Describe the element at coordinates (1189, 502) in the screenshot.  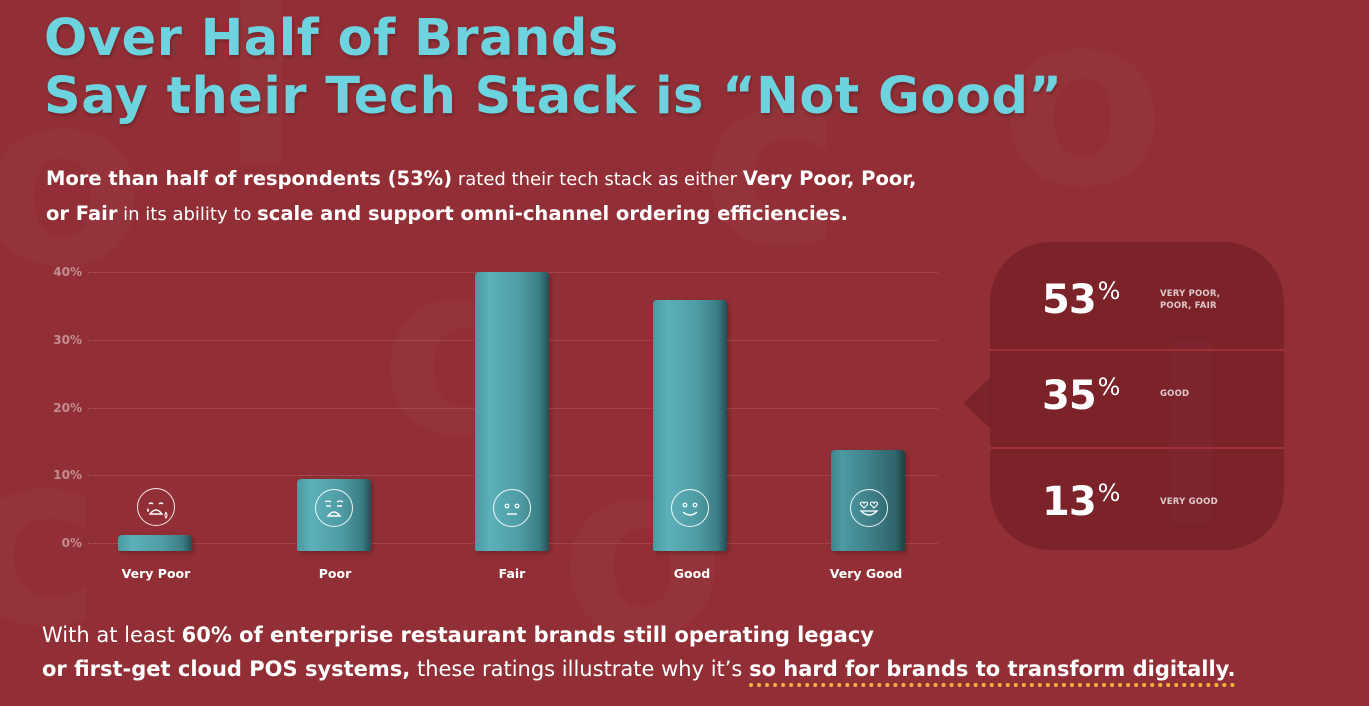
I see `callout-label: VERY GOOD` at that location.